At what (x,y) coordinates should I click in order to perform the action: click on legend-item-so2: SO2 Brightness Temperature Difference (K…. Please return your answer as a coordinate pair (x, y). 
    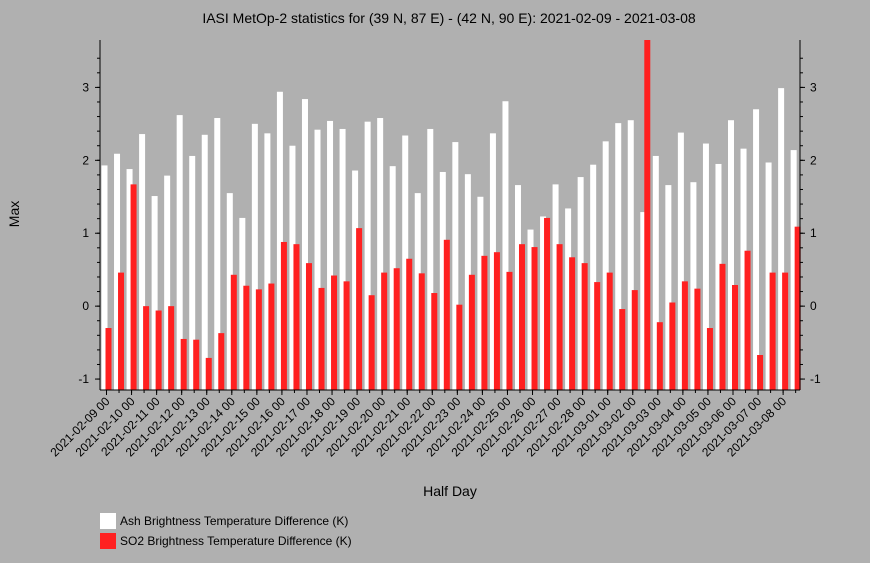
    Looking at the image, I should click on (226, 541).